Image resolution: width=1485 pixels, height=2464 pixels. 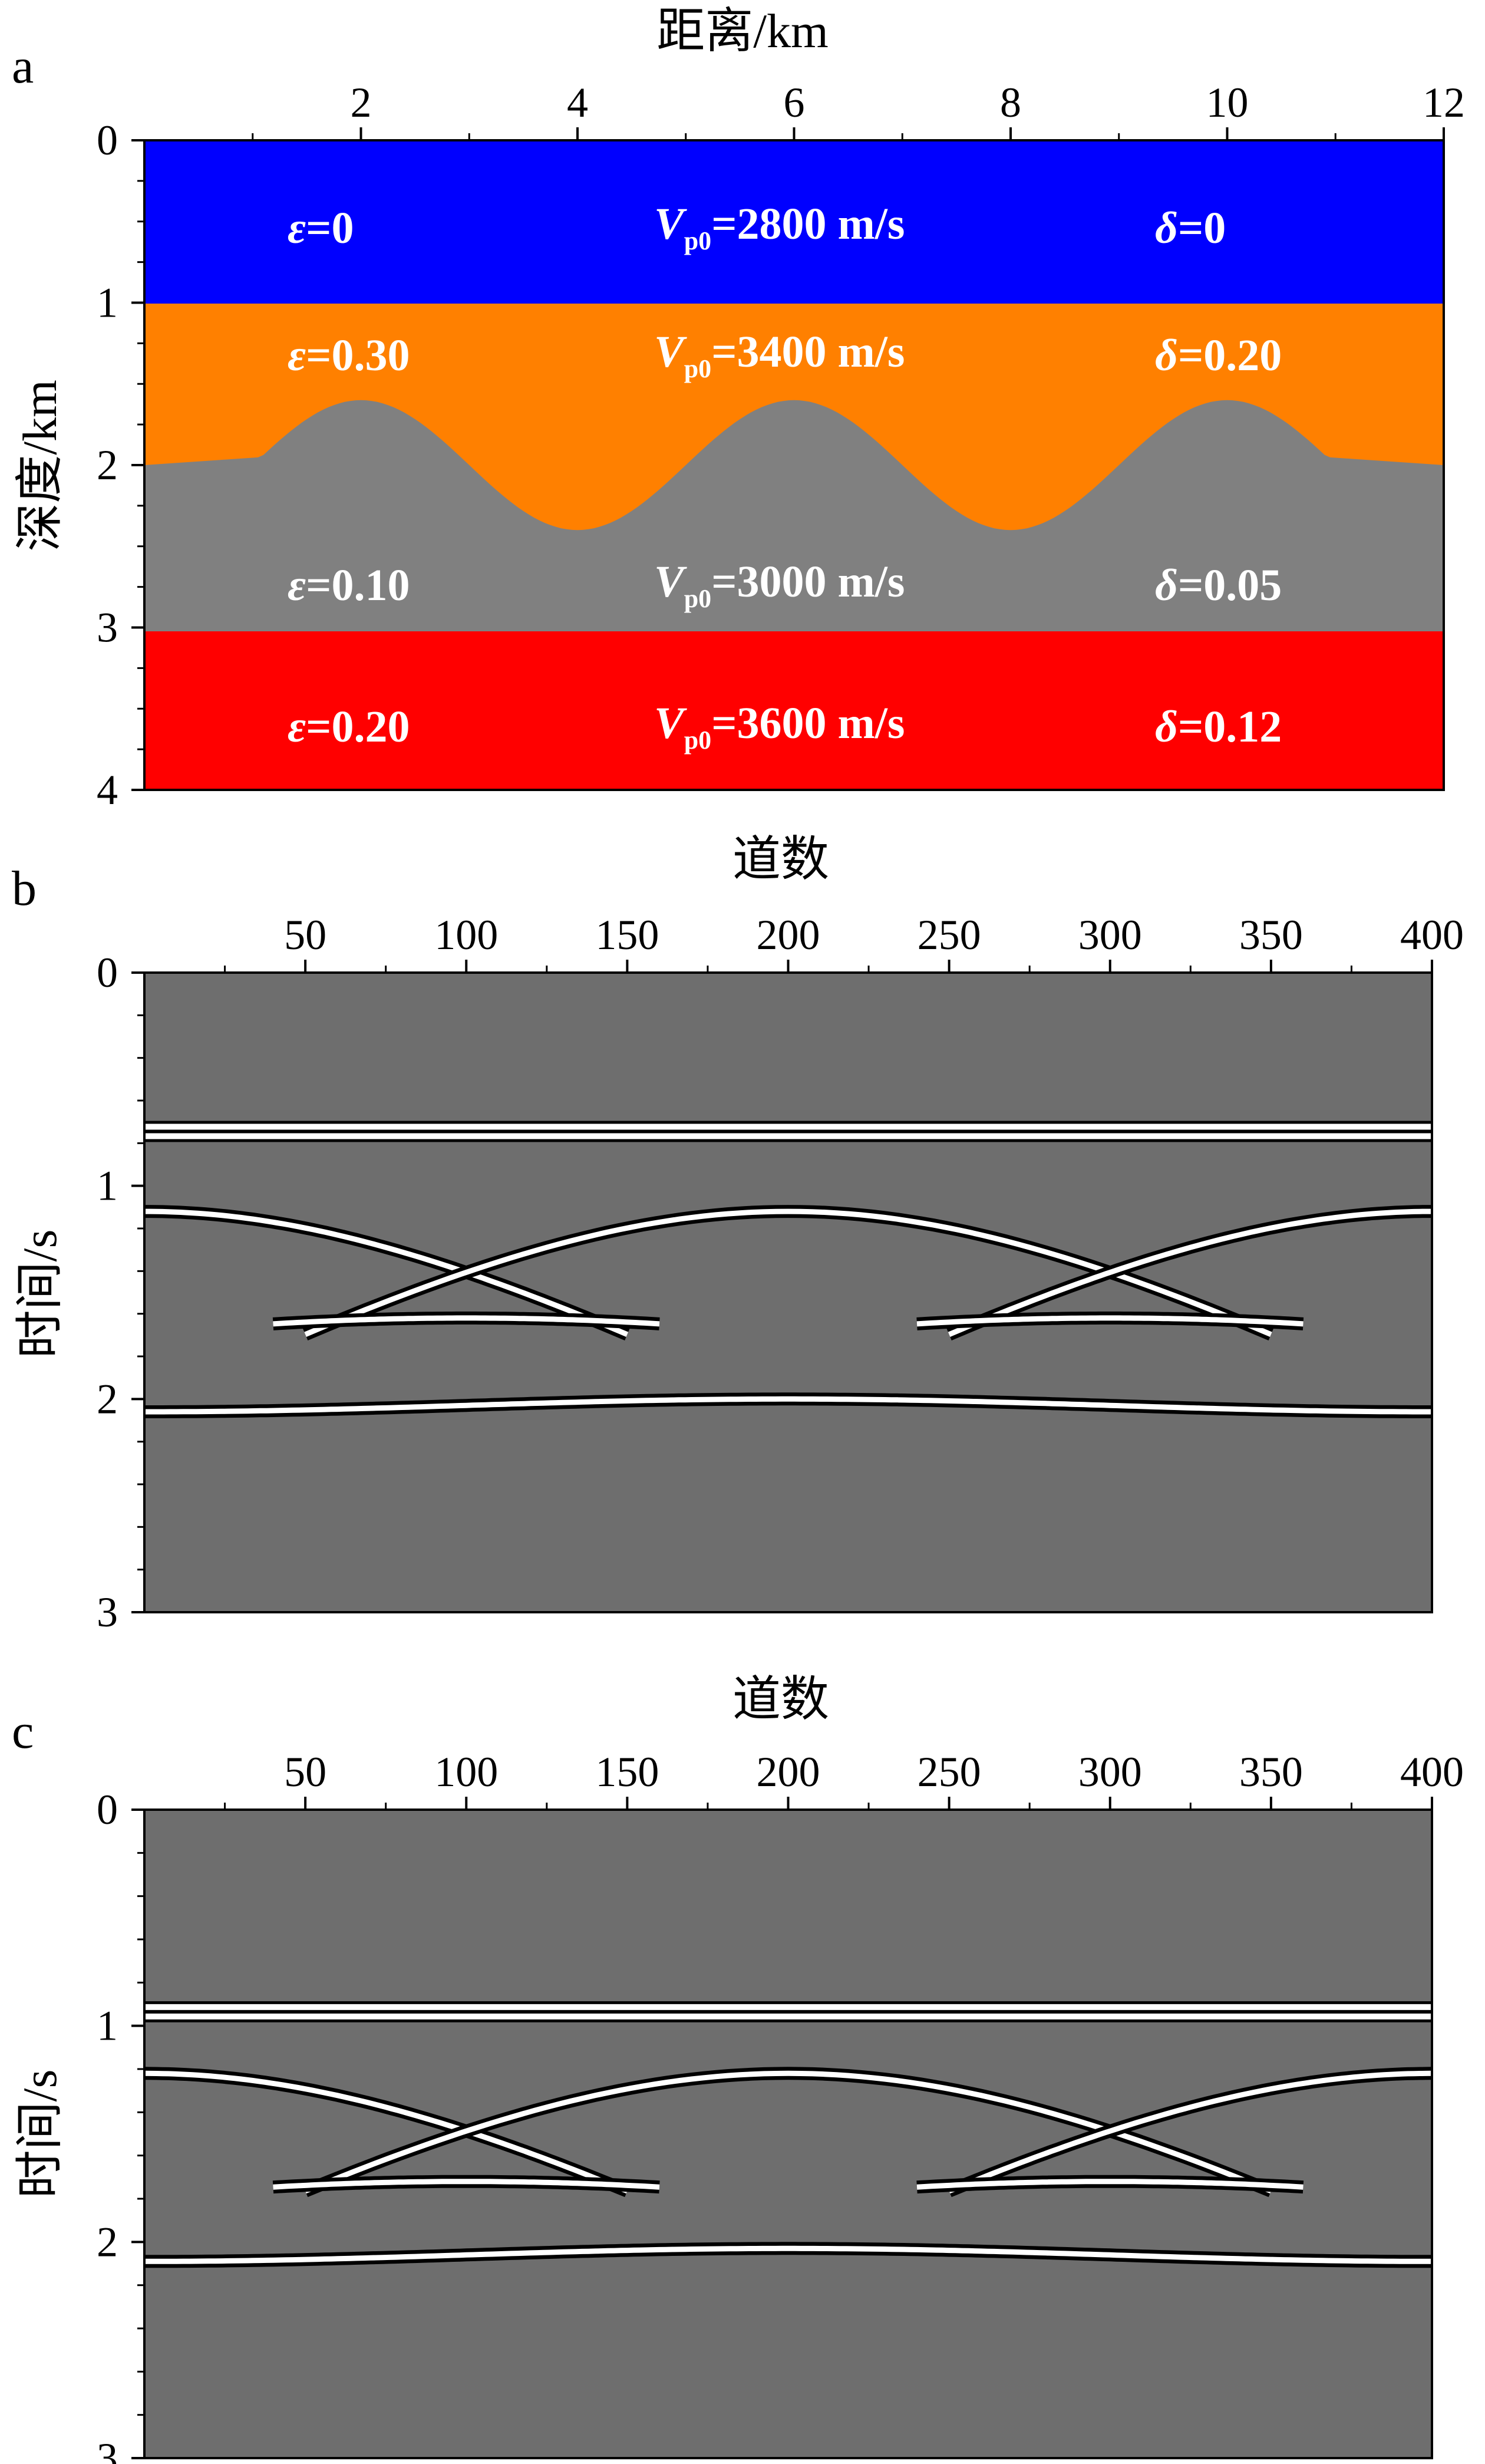 What do you see at coordinates (779, 727) in the screenshot?
I see `layer-4-vp: Vp0=3600 m/s` at bounding box center [779, 727].